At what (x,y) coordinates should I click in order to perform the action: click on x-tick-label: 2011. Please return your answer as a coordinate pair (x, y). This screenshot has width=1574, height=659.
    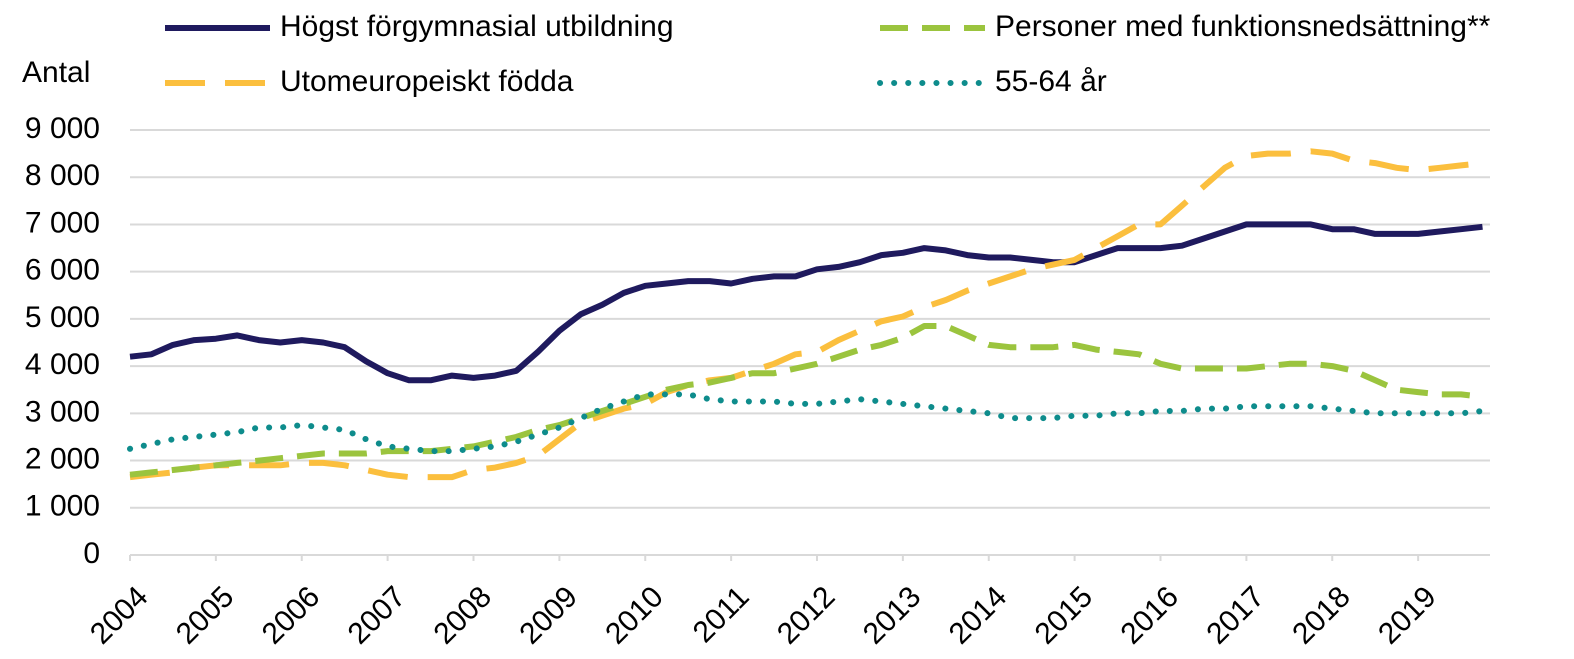
    Looking at the image, I should click on (721, 614).